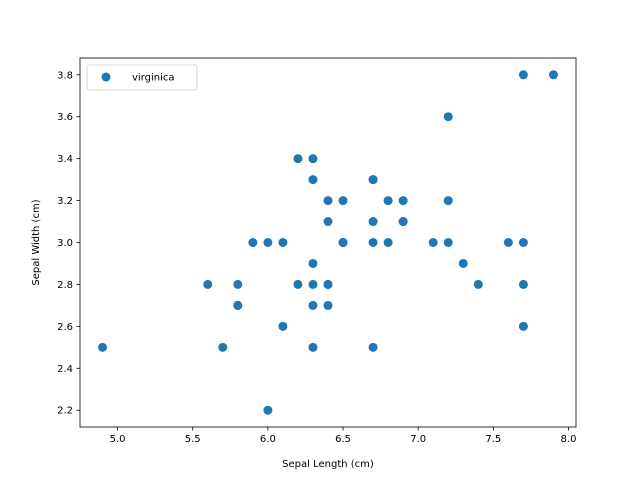 The height and width of the screenshot is (480, 640). I want to click on x-tick-label: 5.5, so click(193, 439).